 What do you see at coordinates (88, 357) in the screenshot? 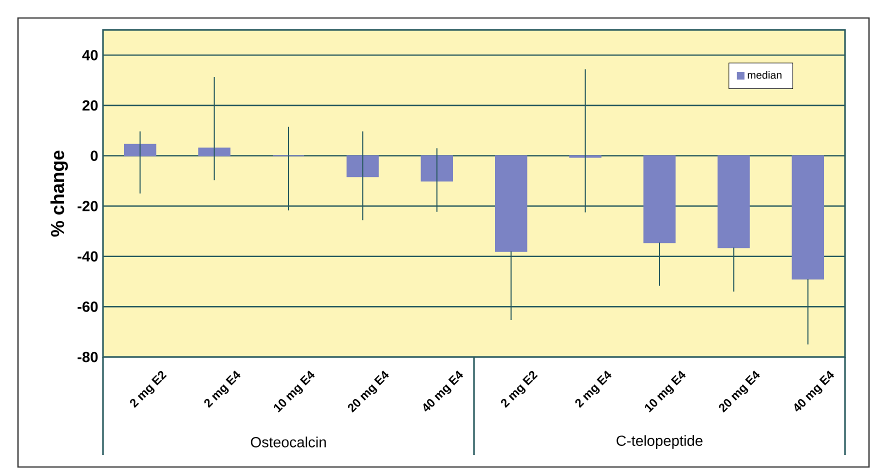
I see `y-tick-label: -80` at bounding box center [88, 357].